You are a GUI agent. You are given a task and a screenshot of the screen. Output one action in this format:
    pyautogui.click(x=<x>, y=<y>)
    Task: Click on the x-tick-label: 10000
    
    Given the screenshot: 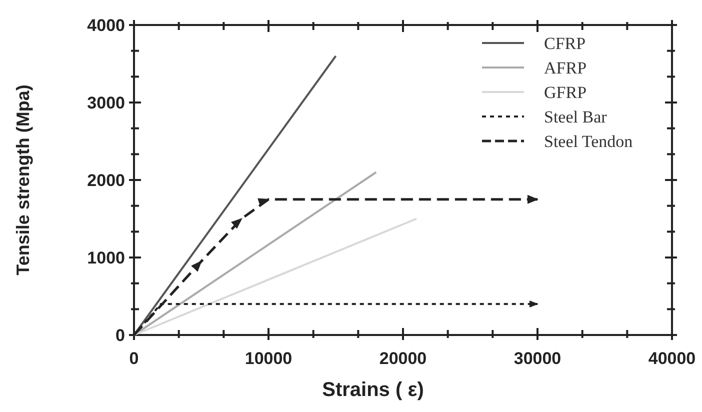 What is the action you would take?
    pyautogui.click(x=268, y=358)
    